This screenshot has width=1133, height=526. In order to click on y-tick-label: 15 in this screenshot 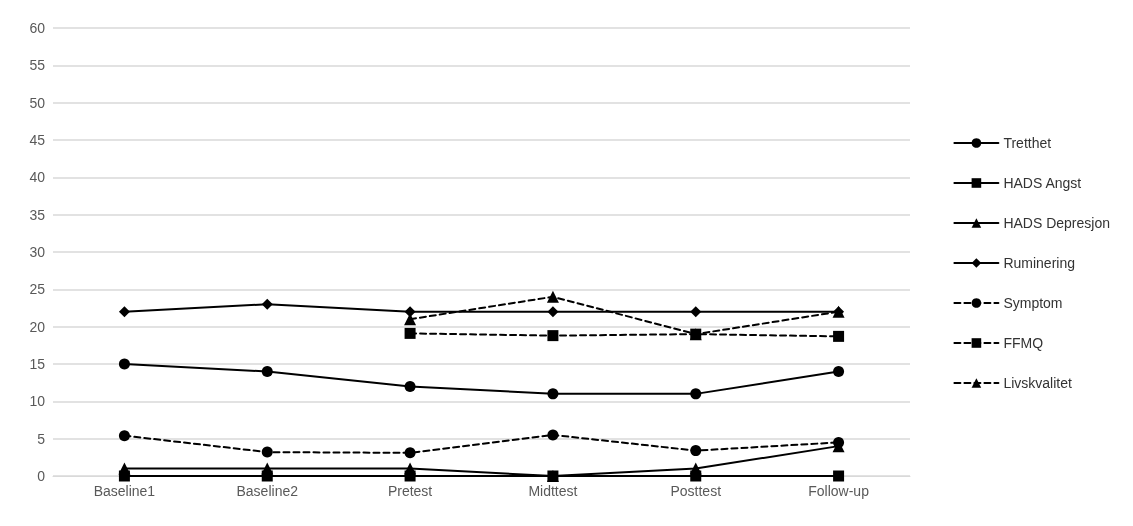, I will do `click(37, 364)`.